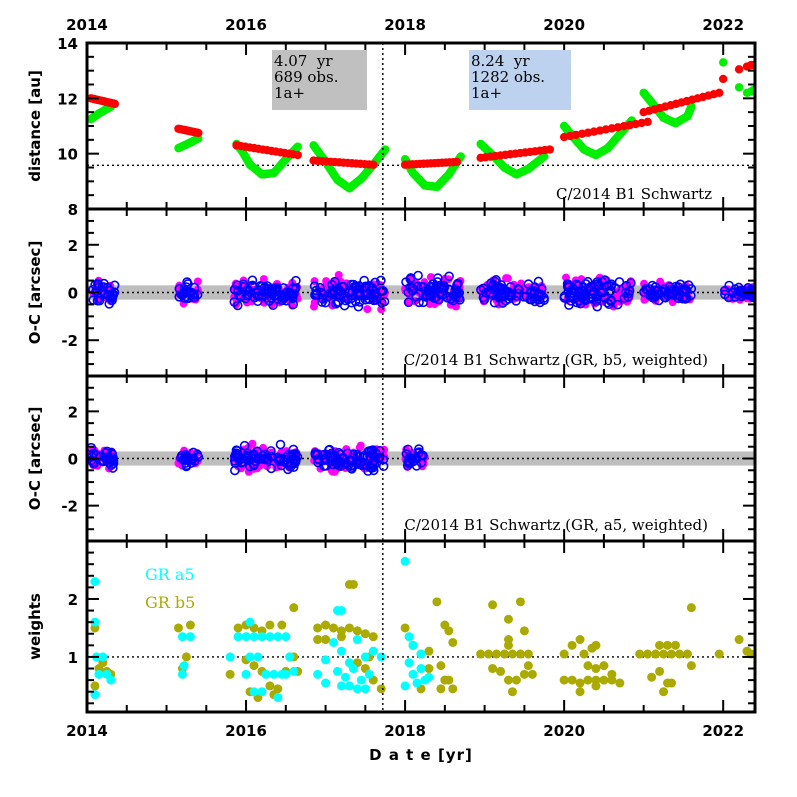  What do you see at coordinates (421, 755) in the screenshot?
I see `x-axis-title: D a t e [yr]` at bounding box center [421, 755].